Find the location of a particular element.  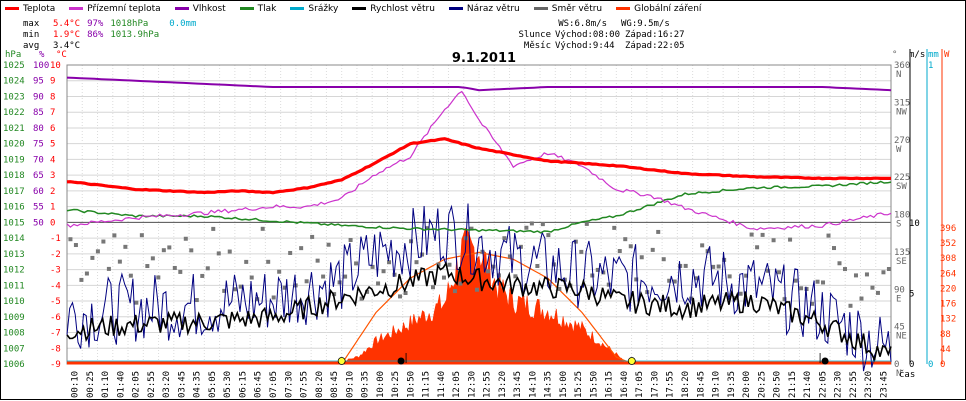

temperature-tick: -4 is located at coordinates (55, 286).